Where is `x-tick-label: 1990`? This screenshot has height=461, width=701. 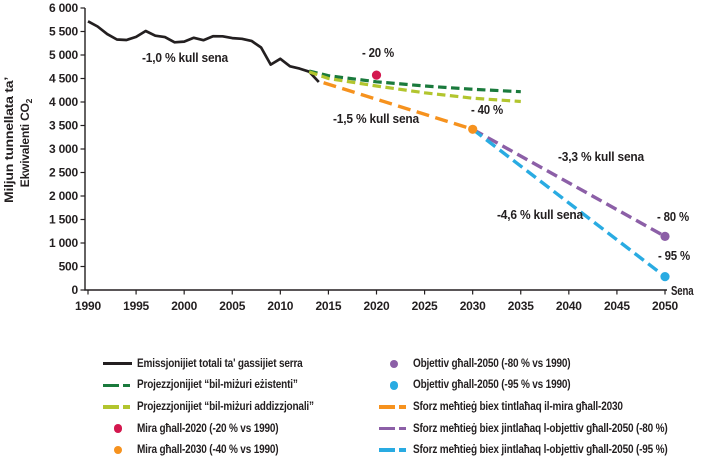
x-tick-label: 1990 is located at coordinates (88, 306).